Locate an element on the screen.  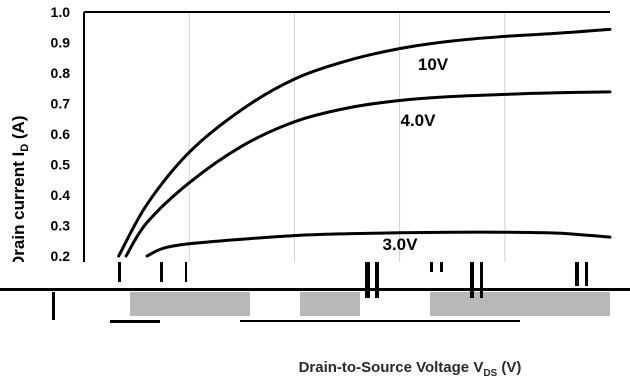
series-label: 4.0V is located at coordinates (419, 120).